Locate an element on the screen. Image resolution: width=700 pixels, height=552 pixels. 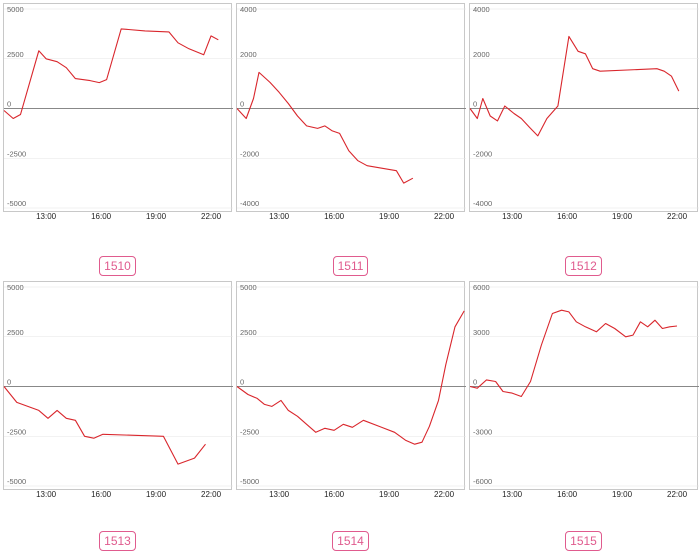
stock-code-tag: 1513 is located at coordinates (117, 541).